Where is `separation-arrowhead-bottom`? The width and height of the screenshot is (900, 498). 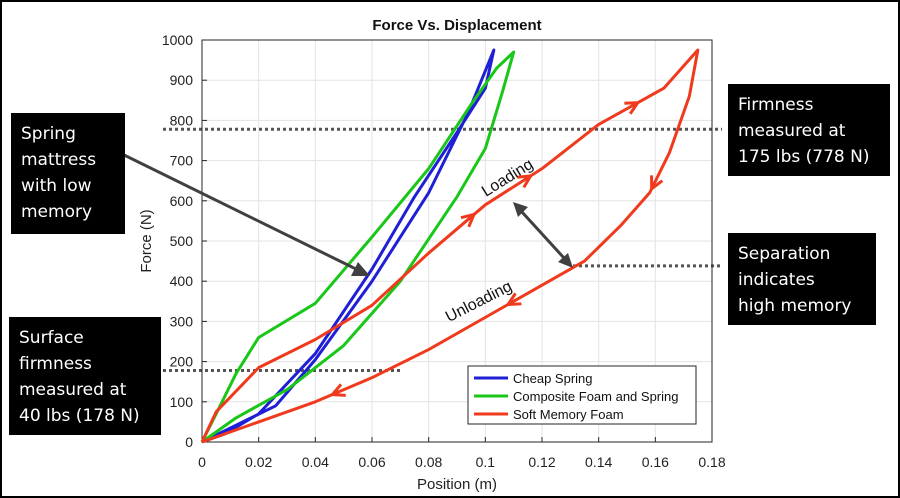 separation-arrowhead-bottom is located at coordinates (565, 260).